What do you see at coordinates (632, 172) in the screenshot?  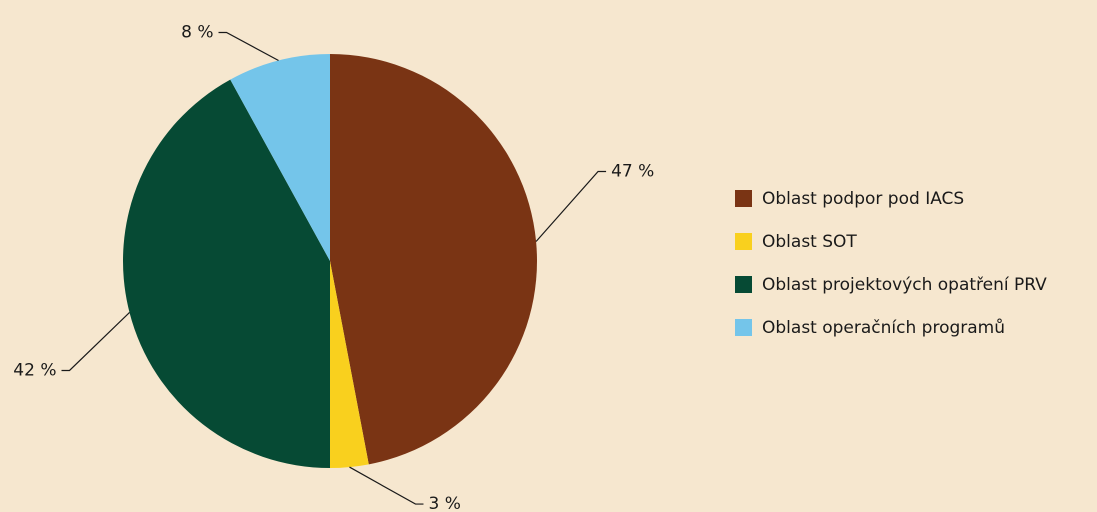 I see `data-label: 47 %` at bounding box center [632, 172].